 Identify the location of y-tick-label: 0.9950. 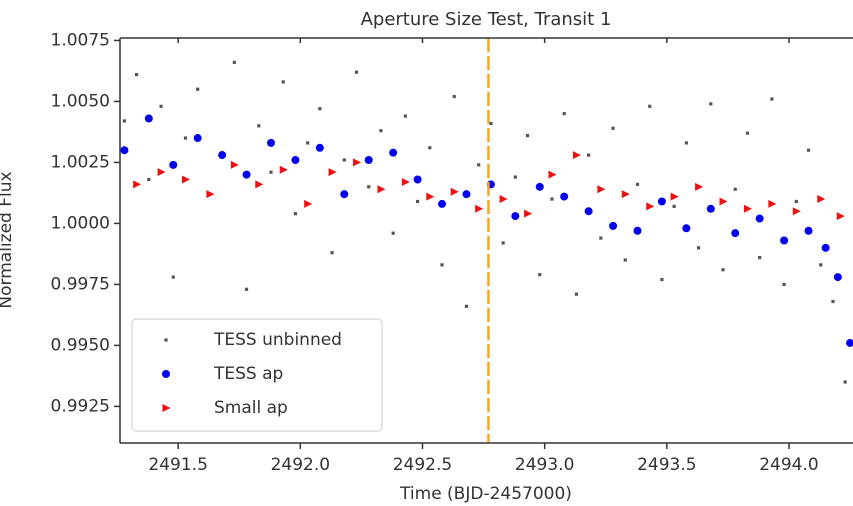
(80, 345).